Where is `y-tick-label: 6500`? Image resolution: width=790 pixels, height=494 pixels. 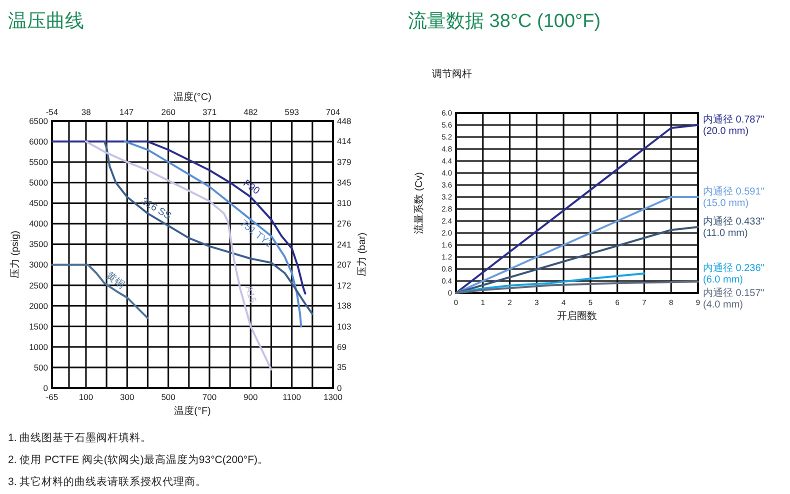 y-tick-label: 6500 is located at coordinates (38, 121).